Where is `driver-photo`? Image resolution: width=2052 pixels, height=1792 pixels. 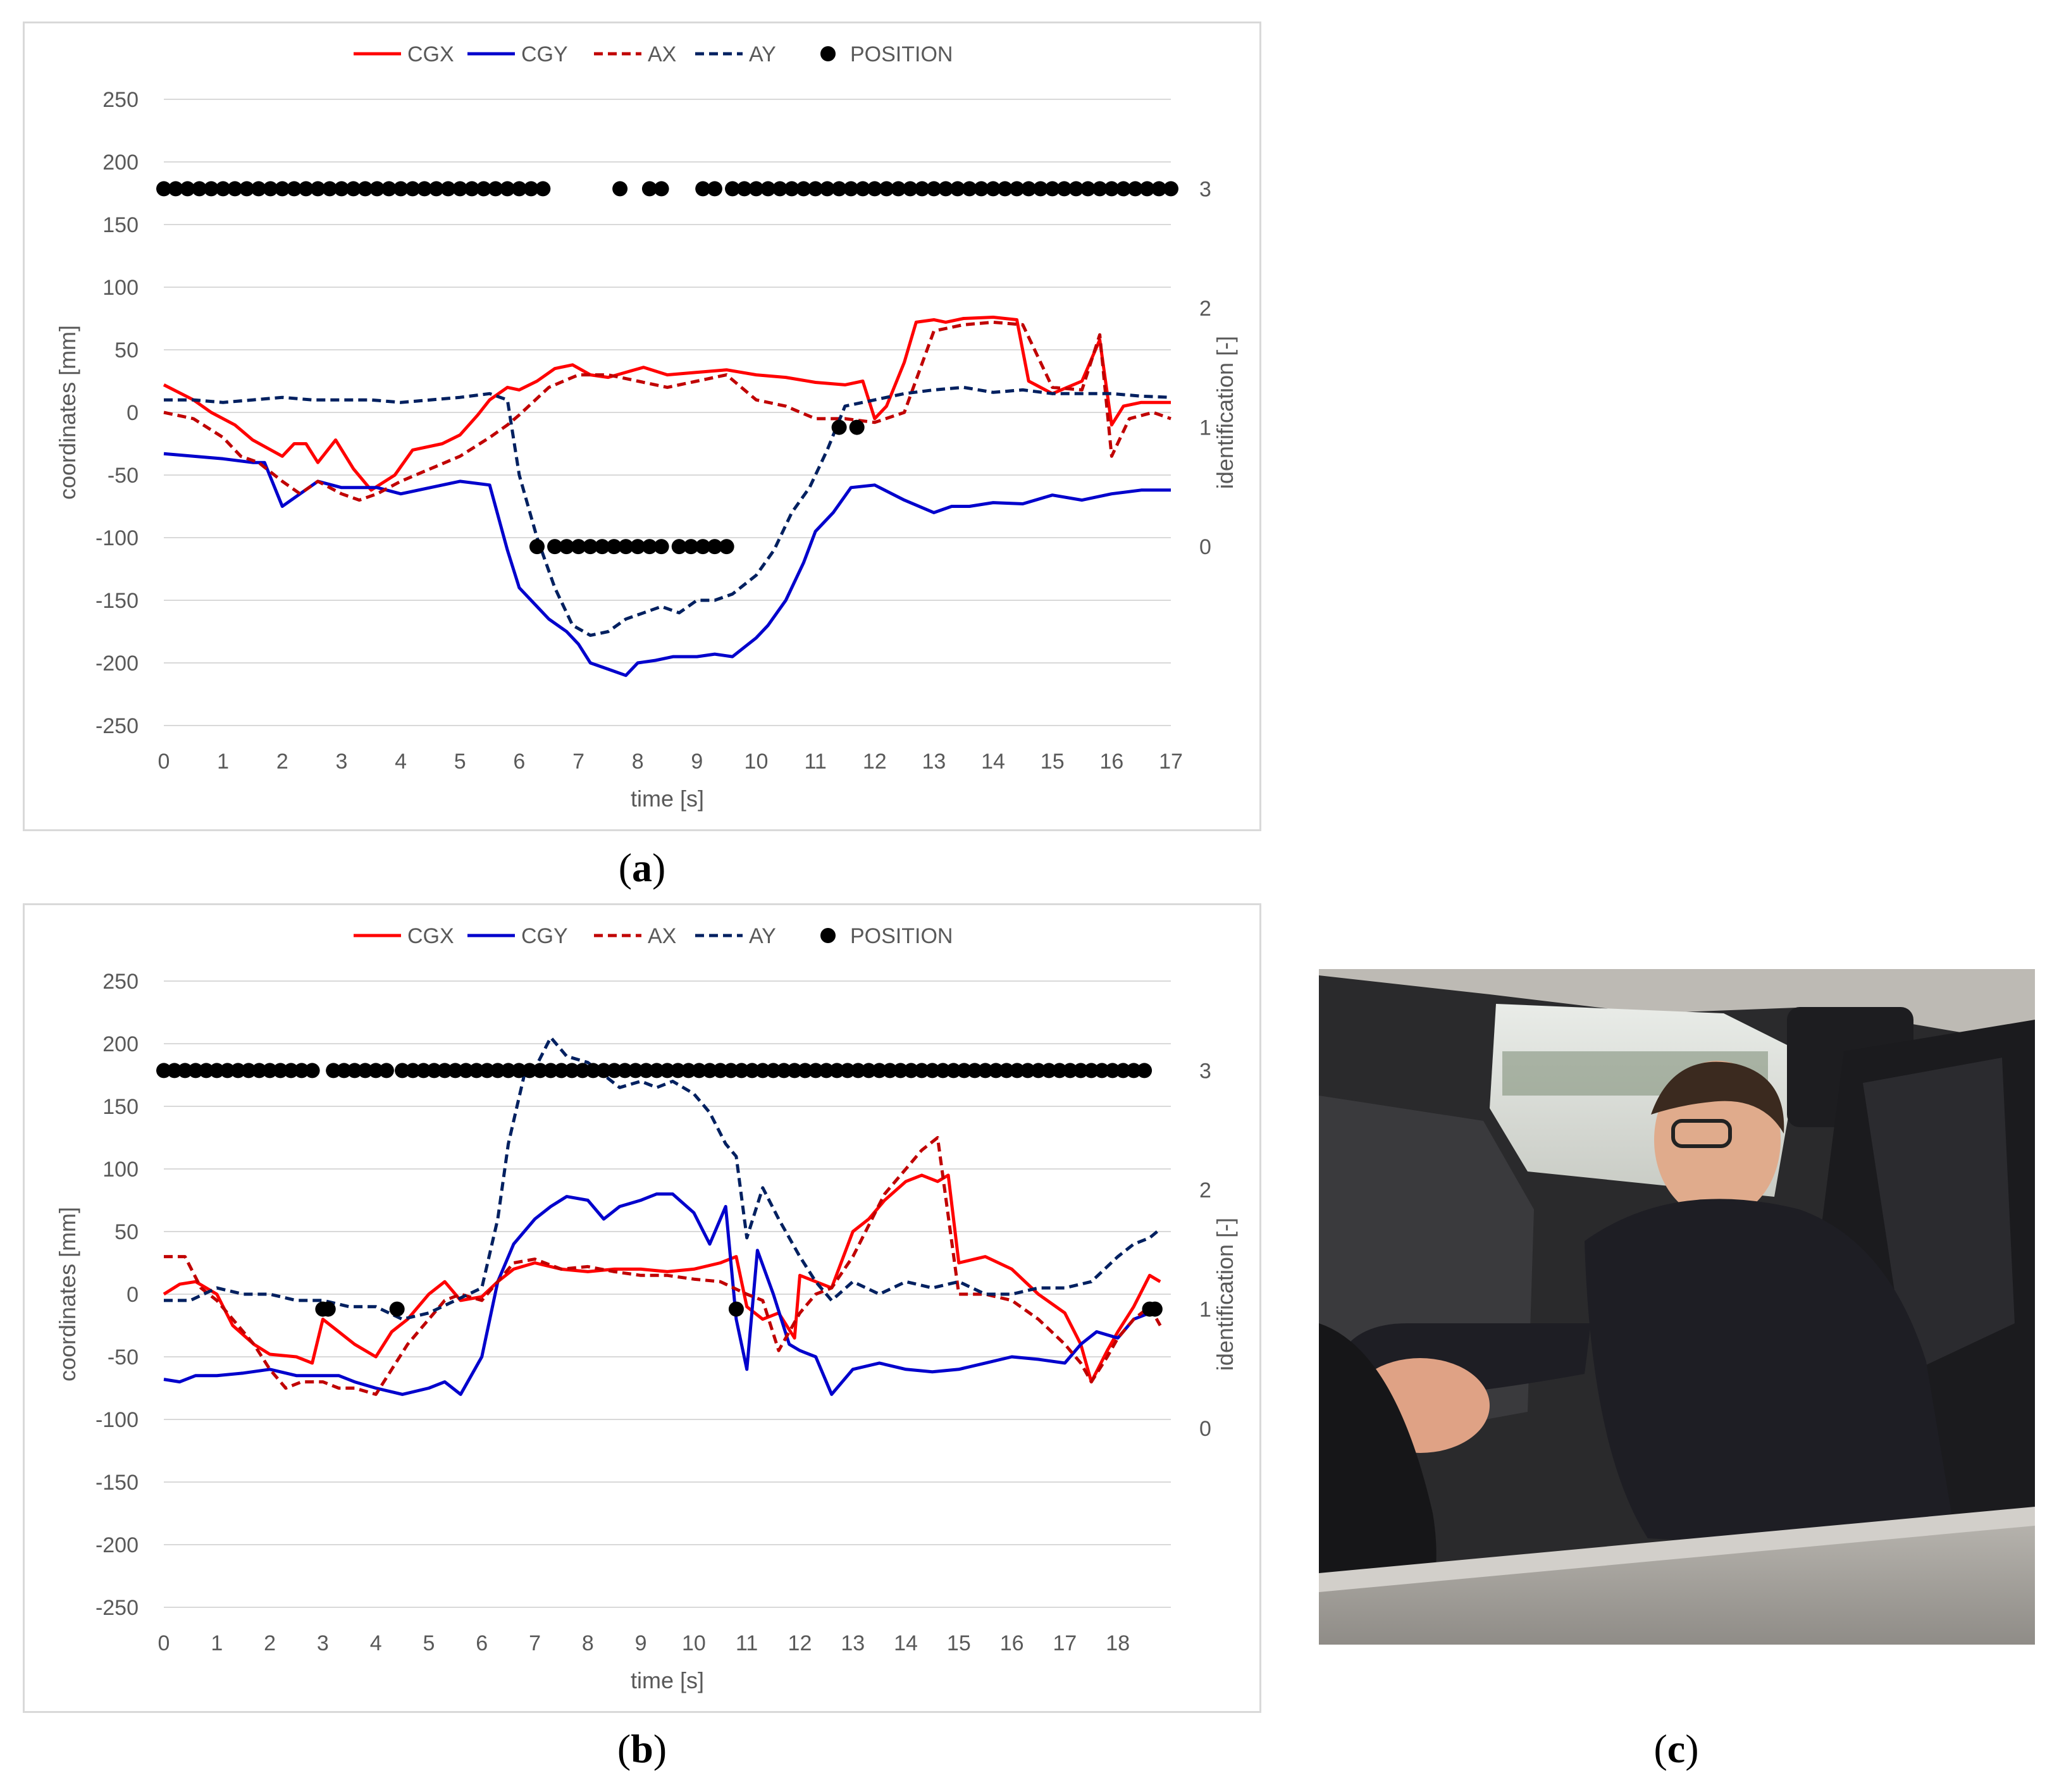 driver-photo is located at coordinates (1677, 1307).